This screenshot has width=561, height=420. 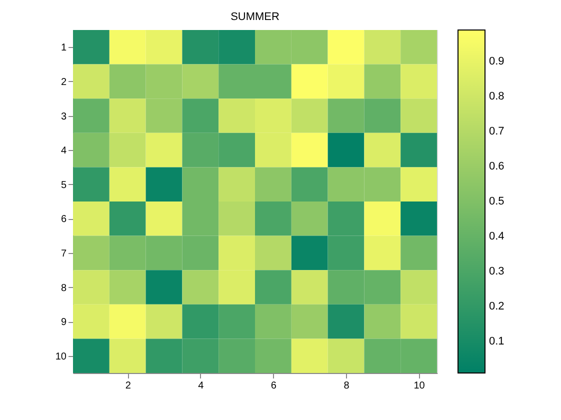 I want to click on y-tick-label: 1, so click(x=63, y=48).